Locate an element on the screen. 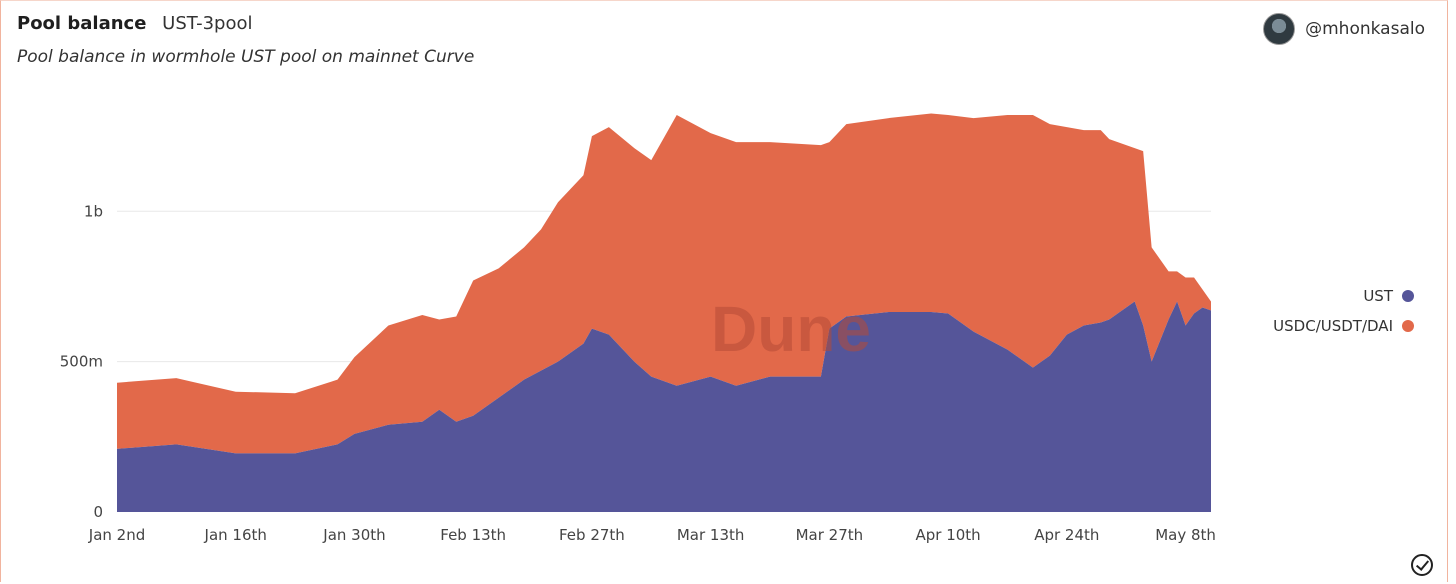  x-tick-label: Jan 16th is located at coordinates (235, 535).